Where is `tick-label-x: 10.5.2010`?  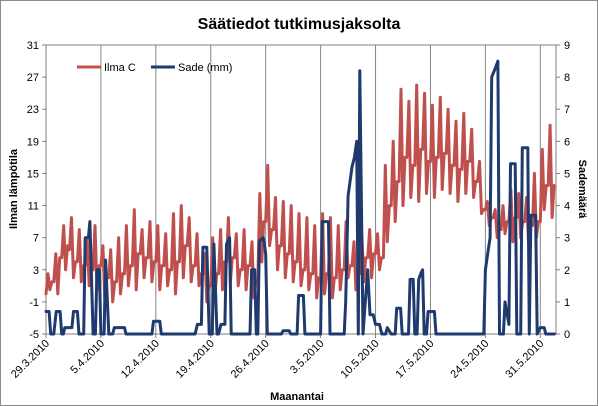 tick-label-x: 10.5.2010 is located at coordinates (360, 359).